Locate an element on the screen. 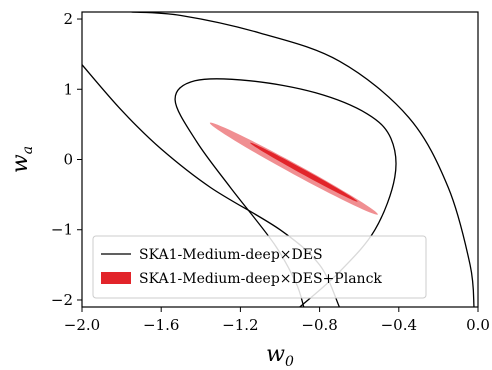 The image size is (492, 370). x-tick-label: −1.6 is located at coordinates (161, 325).